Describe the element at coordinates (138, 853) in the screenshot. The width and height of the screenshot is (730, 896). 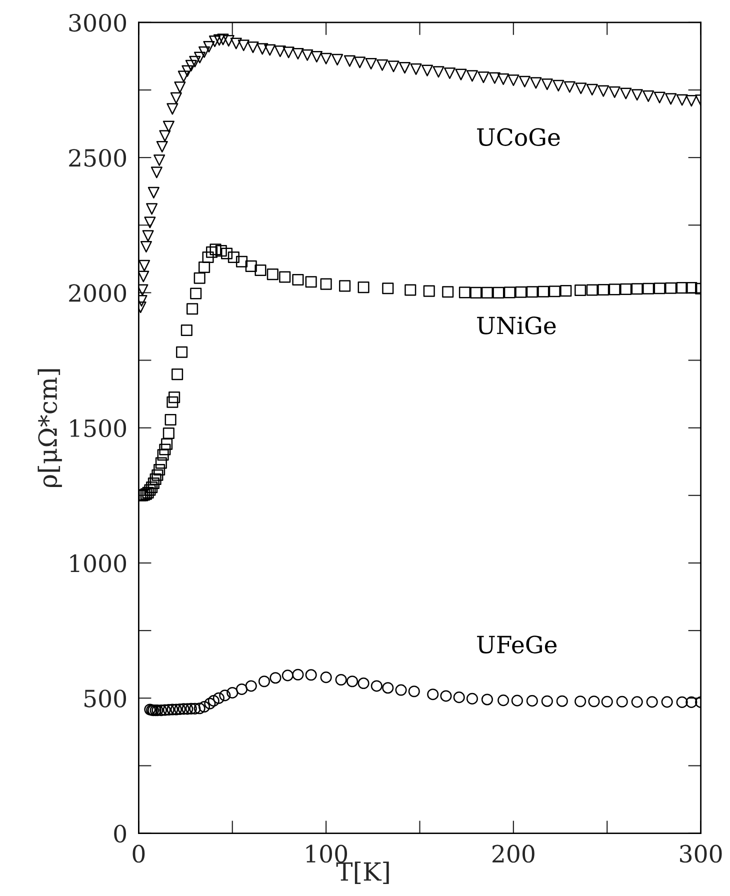
I see `x-tick-label: 0` at that location.